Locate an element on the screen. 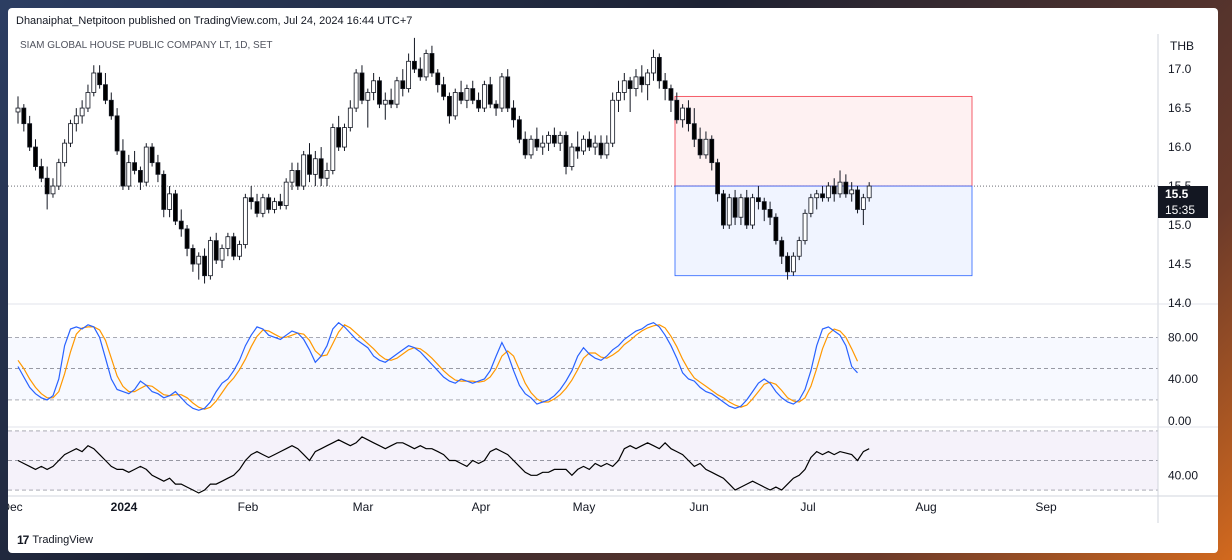 This screenshot has width=1232, height=560. stop-loss-zone is located at coordinates (823, 141).